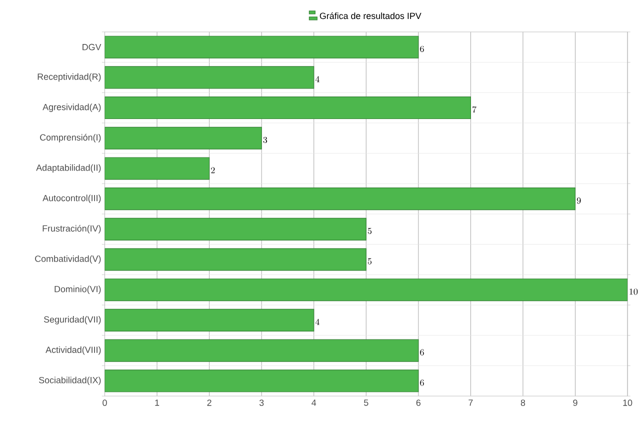 Image resolution: width=639 pixels, height=426 pixels. I want to click on y-tick-label: Combatividad(V), so click(68, 259).